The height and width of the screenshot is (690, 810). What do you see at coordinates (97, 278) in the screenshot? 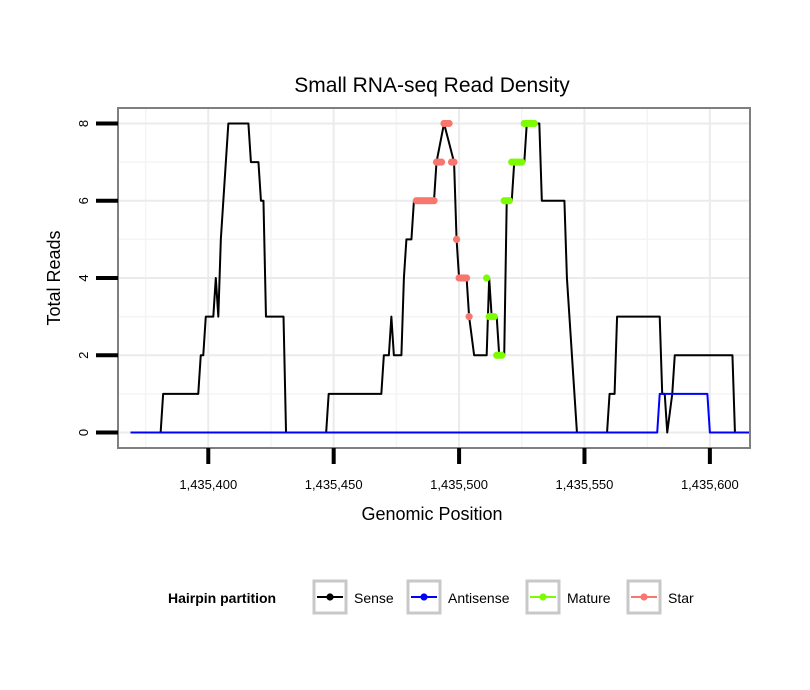
I see `y-axis: 0 2 4 6 8` at bounding box center [97, 278].